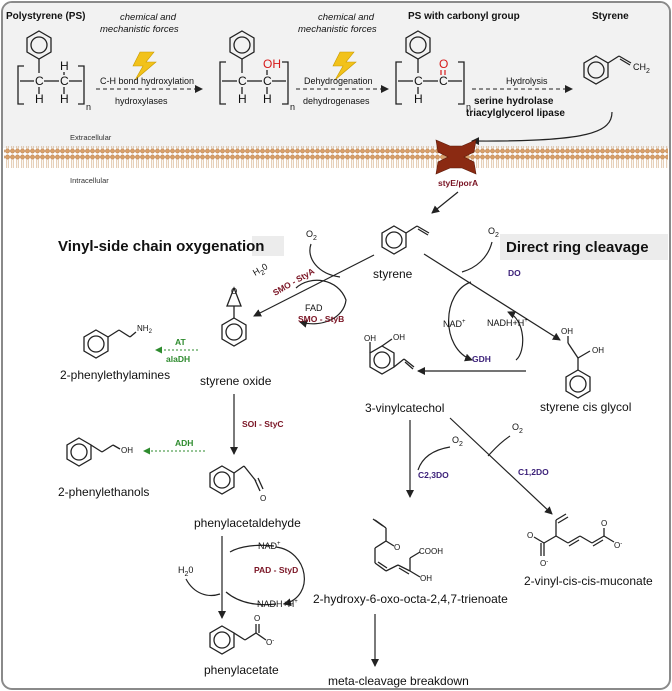 The image size is (672, 691). I want to click on nadh-cycle-out, so click(251, 598).